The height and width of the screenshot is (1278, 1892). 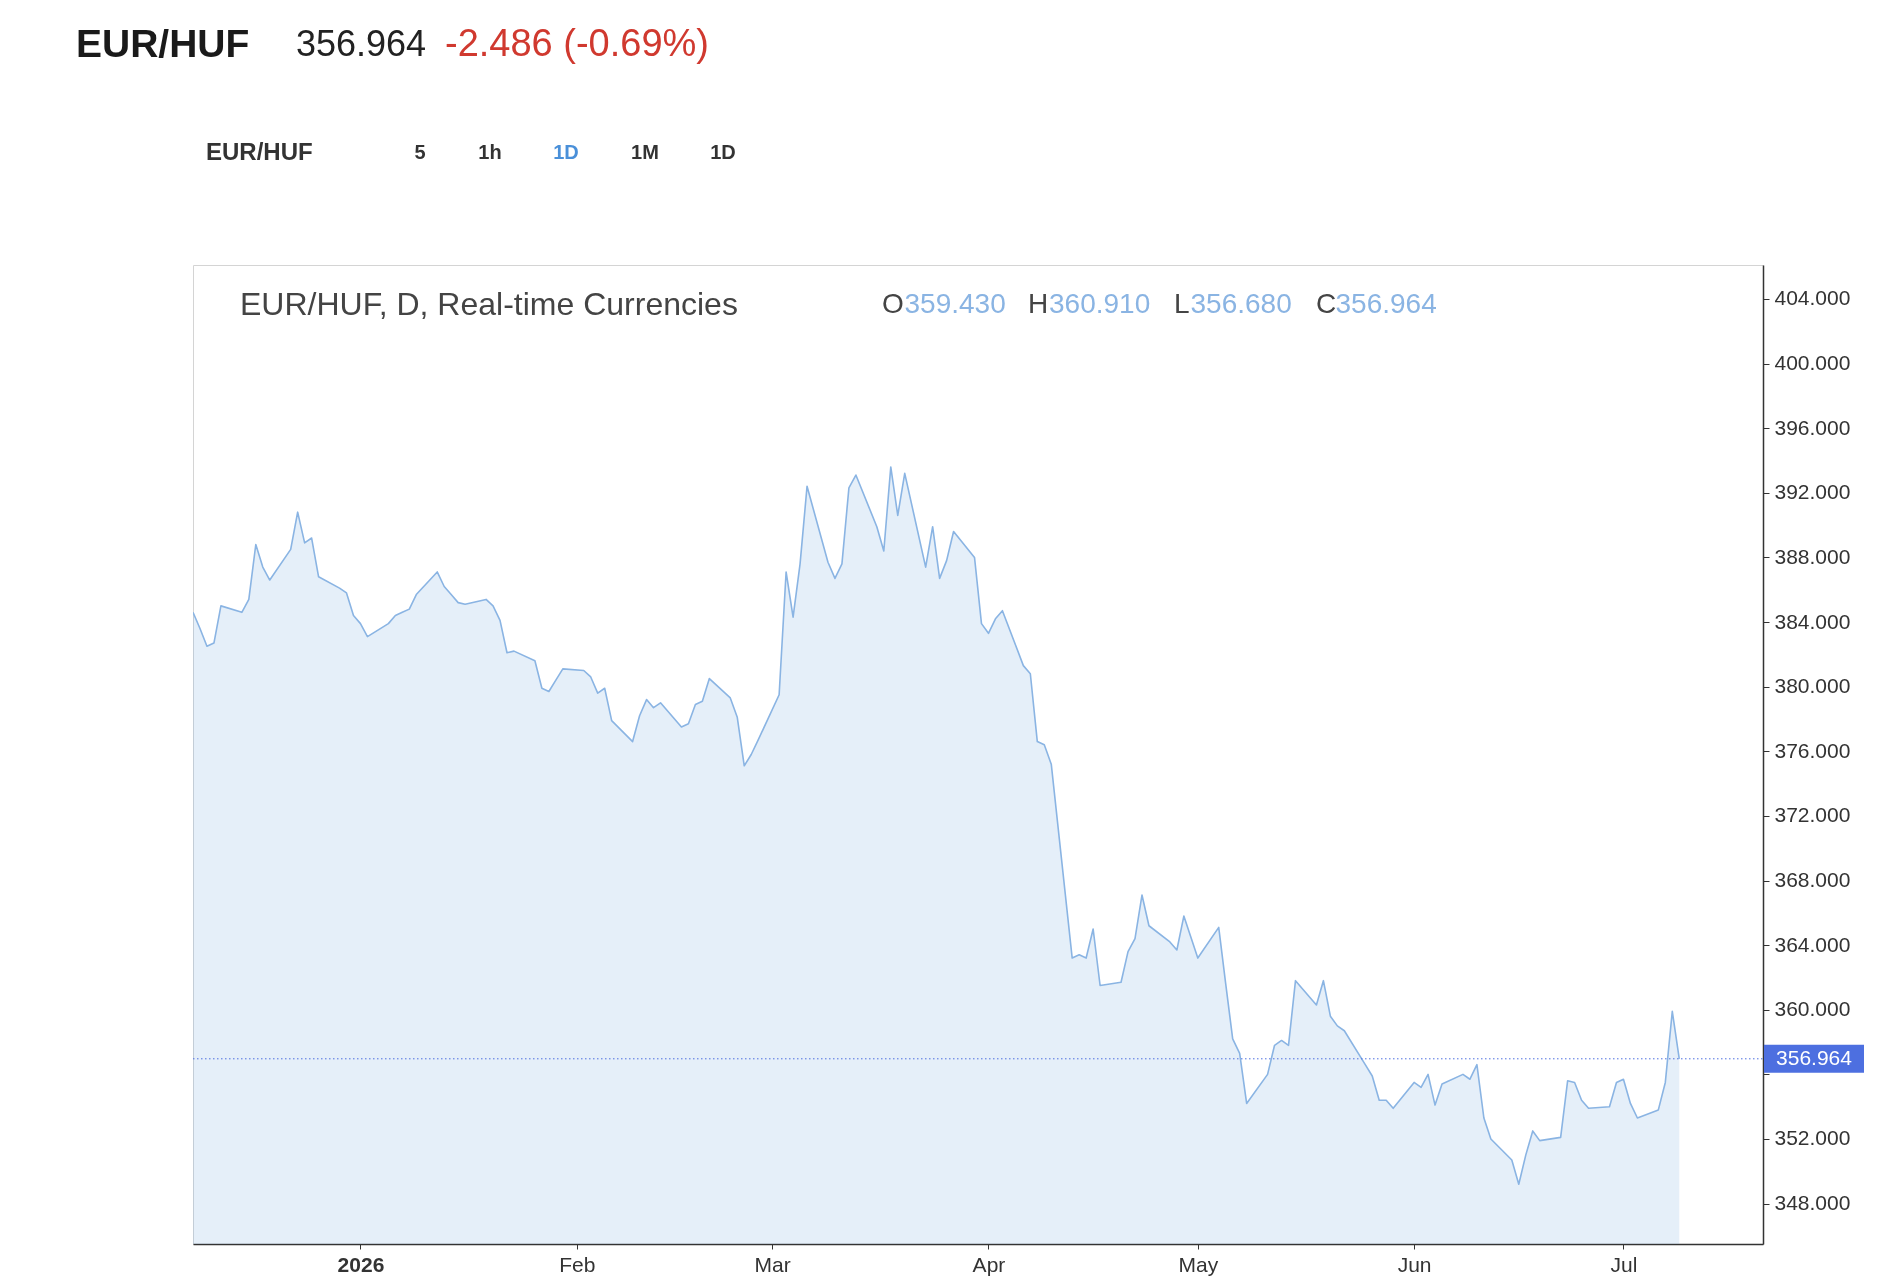 I want to click on y-tick-label: 360.000, so click(x=1812, y=1009).